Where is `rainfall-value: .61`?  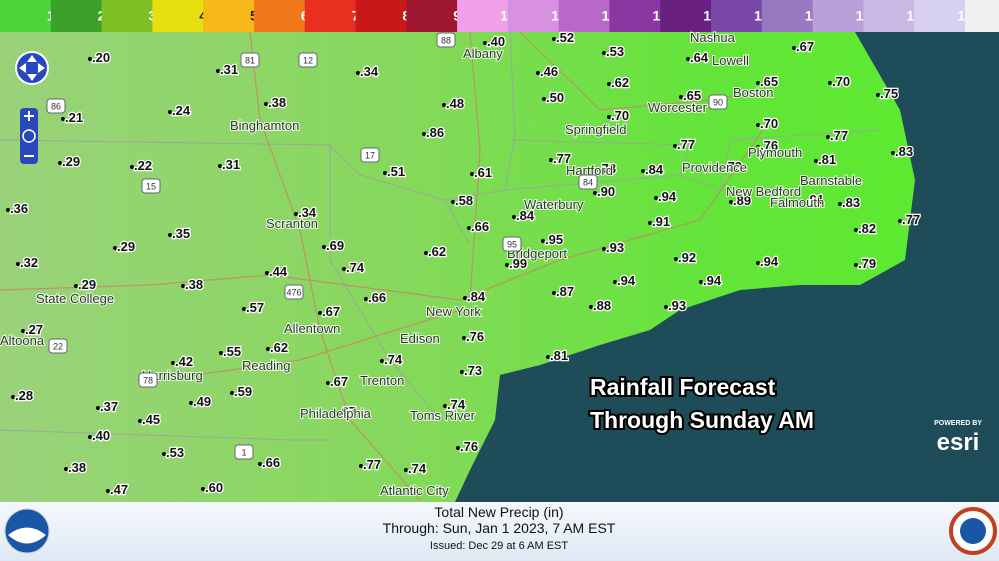 rainfall-value: .61 is located at coordinates (483, 172).